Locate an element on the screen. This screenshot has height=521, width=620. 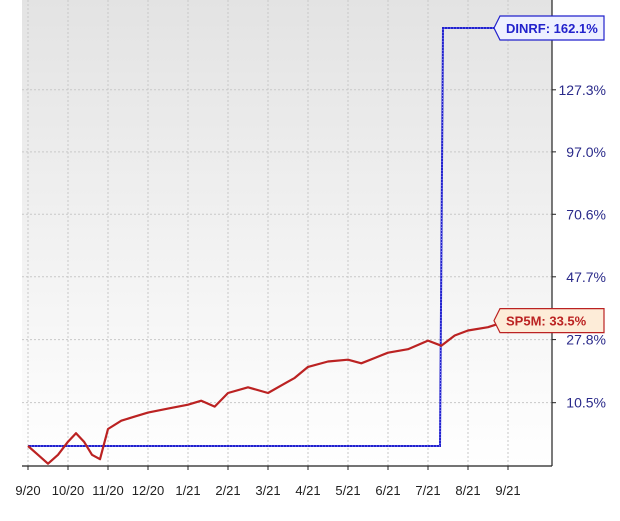
sp5m-label: SP5M: 33.5% is located at coordinates (549, 321).